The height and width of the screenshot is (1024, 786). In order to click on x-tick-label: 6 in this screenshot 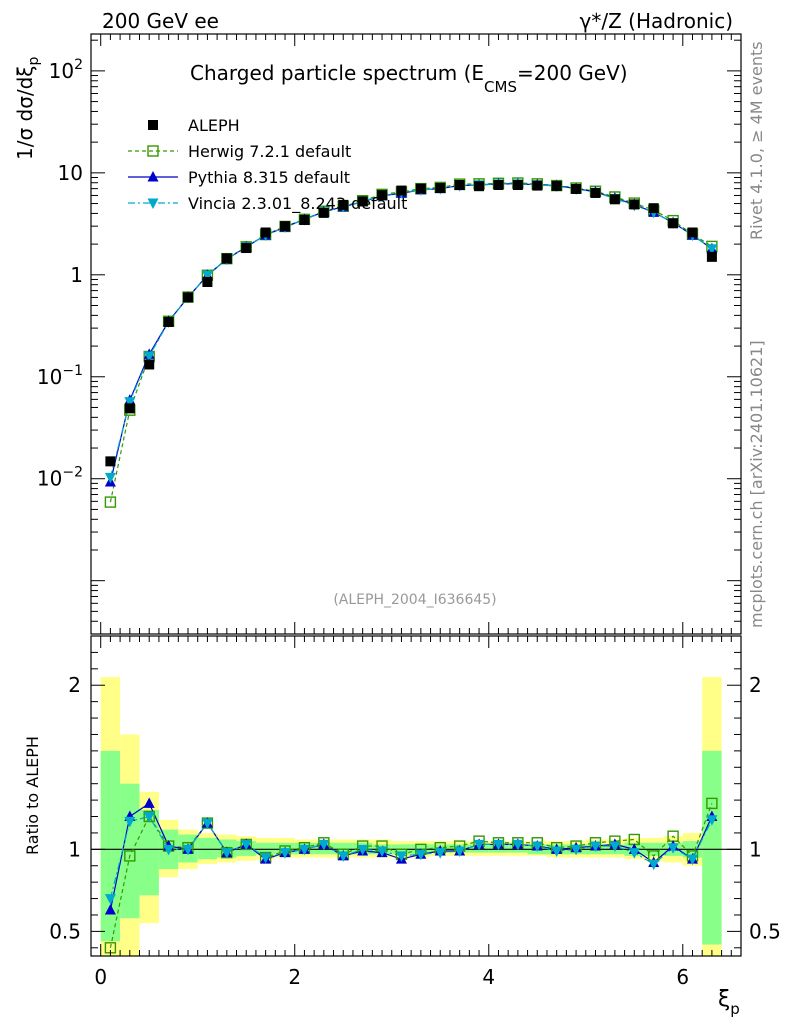, I will do `click(682, 977)`.